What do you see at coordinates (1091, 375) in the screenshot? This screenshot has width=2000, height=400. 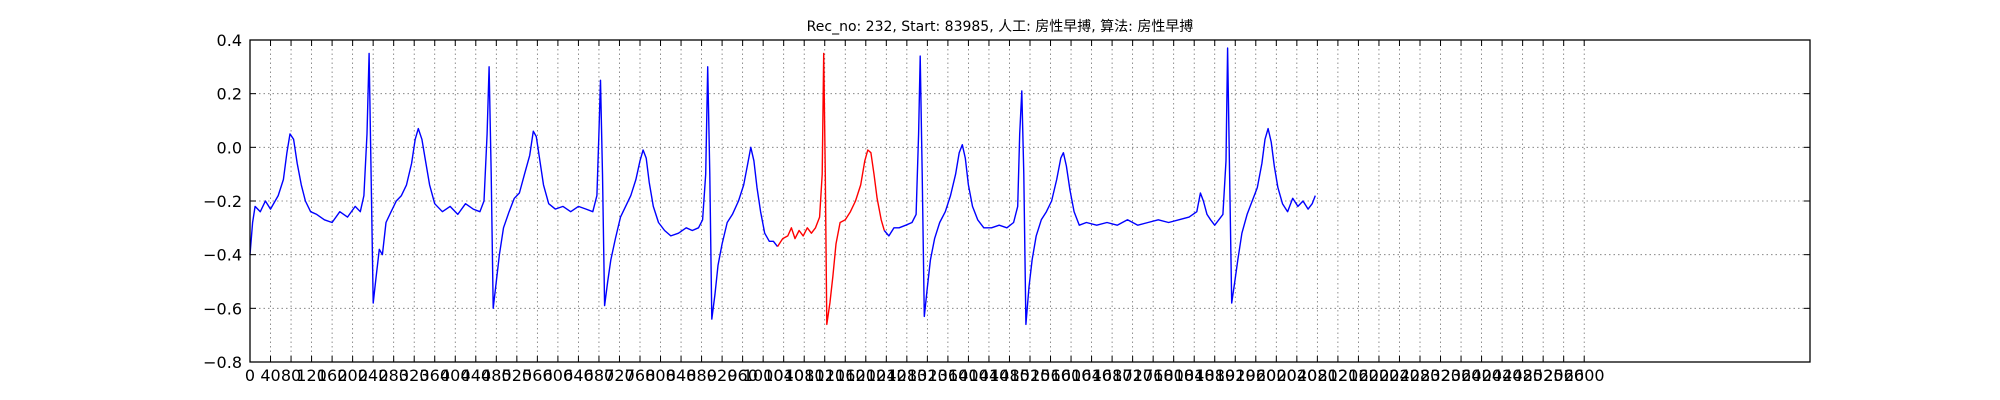 I see `x-tick-label: 1640` at bounding box center [1091, 375].